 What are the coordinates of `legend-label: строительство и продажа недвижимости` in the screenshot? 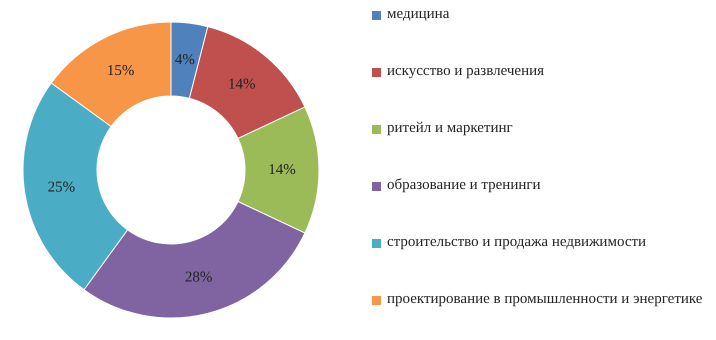 It's located at (516, 242).